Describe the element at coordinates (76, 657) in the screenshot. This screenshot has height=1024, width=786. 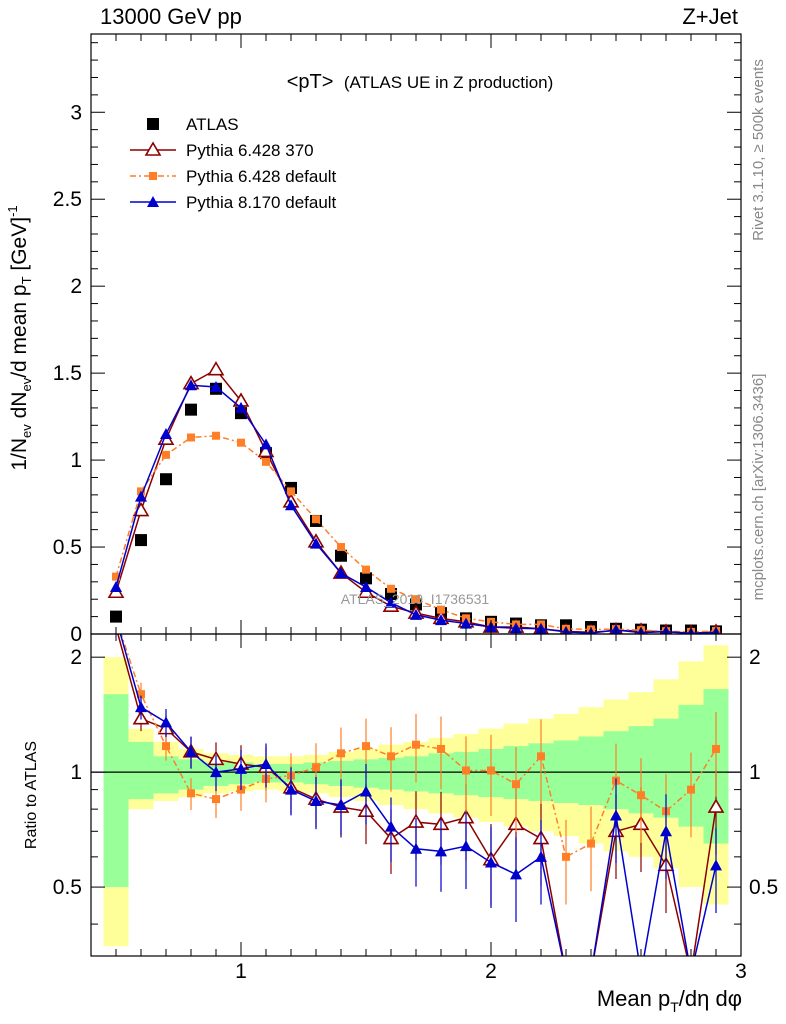
I see `ratio-tick-label-left: 2` at that location.